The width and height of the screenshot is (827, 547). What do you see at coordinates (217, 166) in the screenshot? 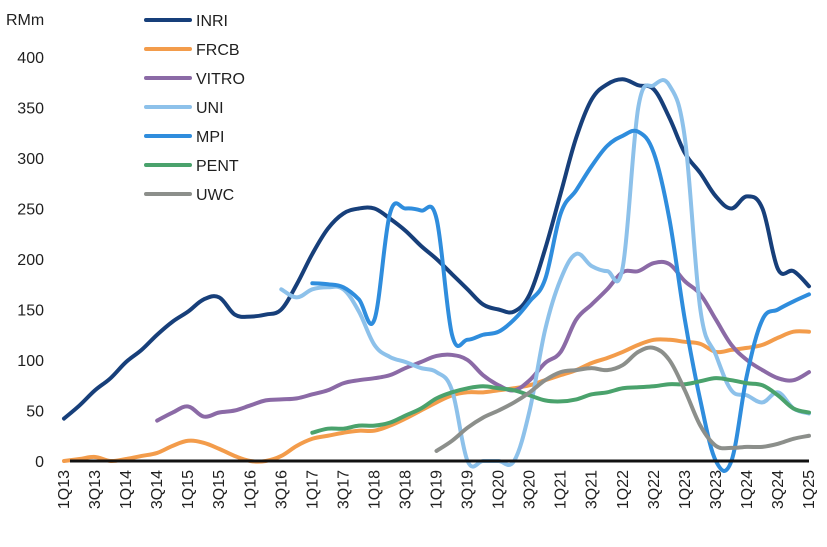
I see `legend-label-pent: PENT` at bounding box center [217, 166].